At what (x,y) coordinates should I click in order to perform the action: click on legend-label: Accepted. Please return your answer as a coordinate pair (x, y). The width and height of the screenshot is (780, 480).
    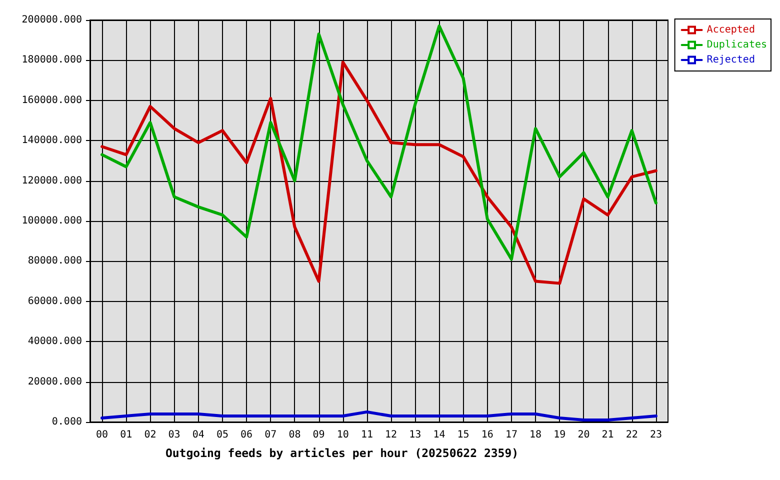
    Looking at the image, I should click on (730, 30).